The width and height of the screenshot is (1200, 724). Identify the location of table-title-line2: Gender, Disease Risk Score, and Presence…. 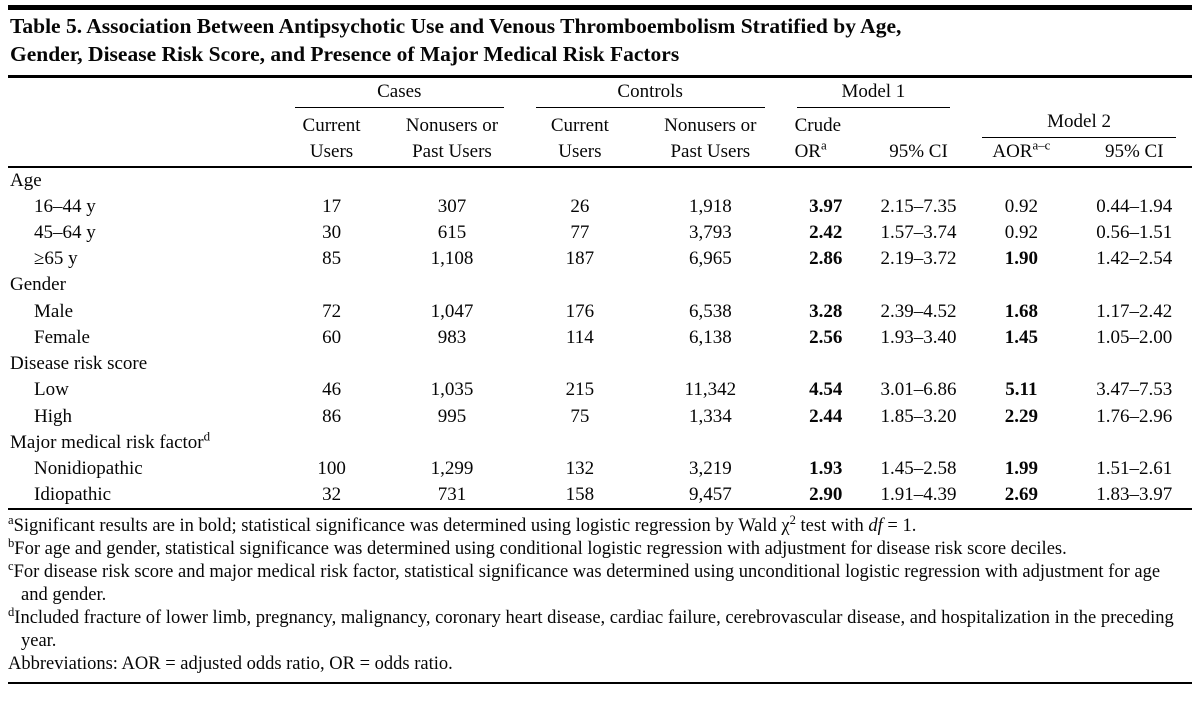
(345, 53).